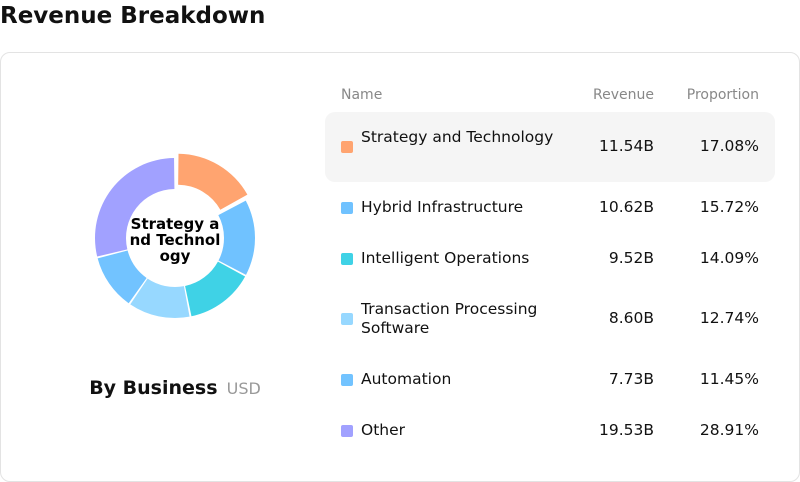 This screenshot has width=800, height=482. Describe the element at coordinates (550, 379) in the screenshot. I see `table-row: Automation 7.73B 11.45%` at that location.